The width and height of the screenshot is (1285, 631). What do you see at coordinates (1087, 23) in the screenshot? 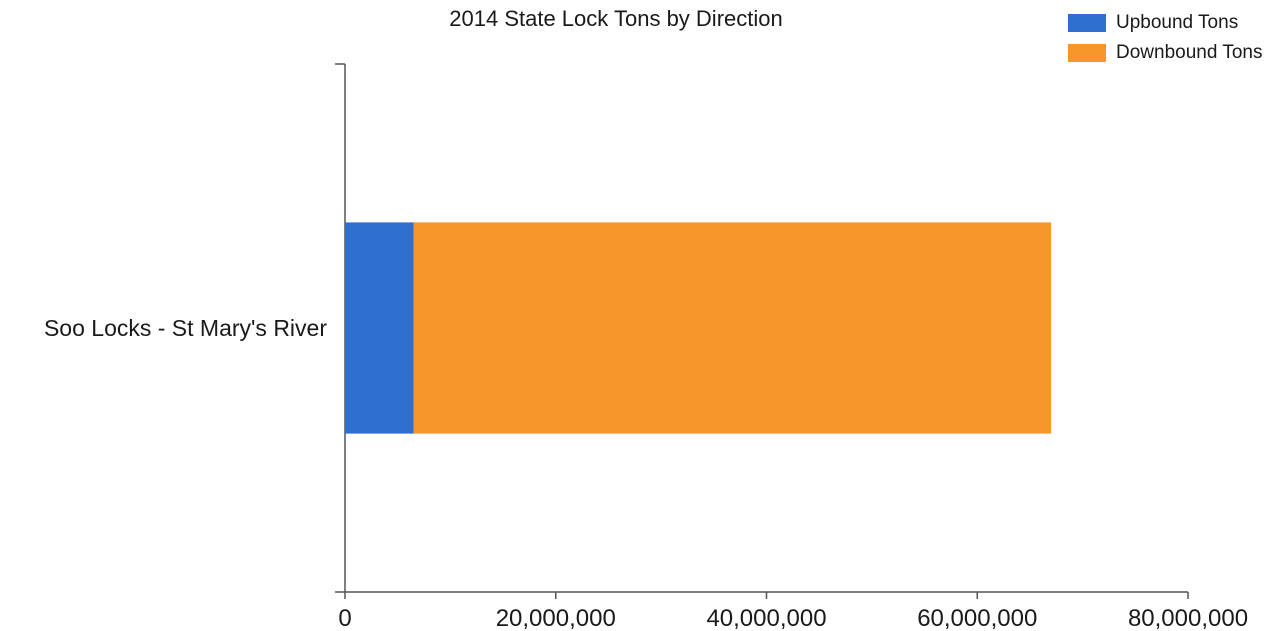
I see `legend-swatch-upbound` at bounding box center [1087, 23].